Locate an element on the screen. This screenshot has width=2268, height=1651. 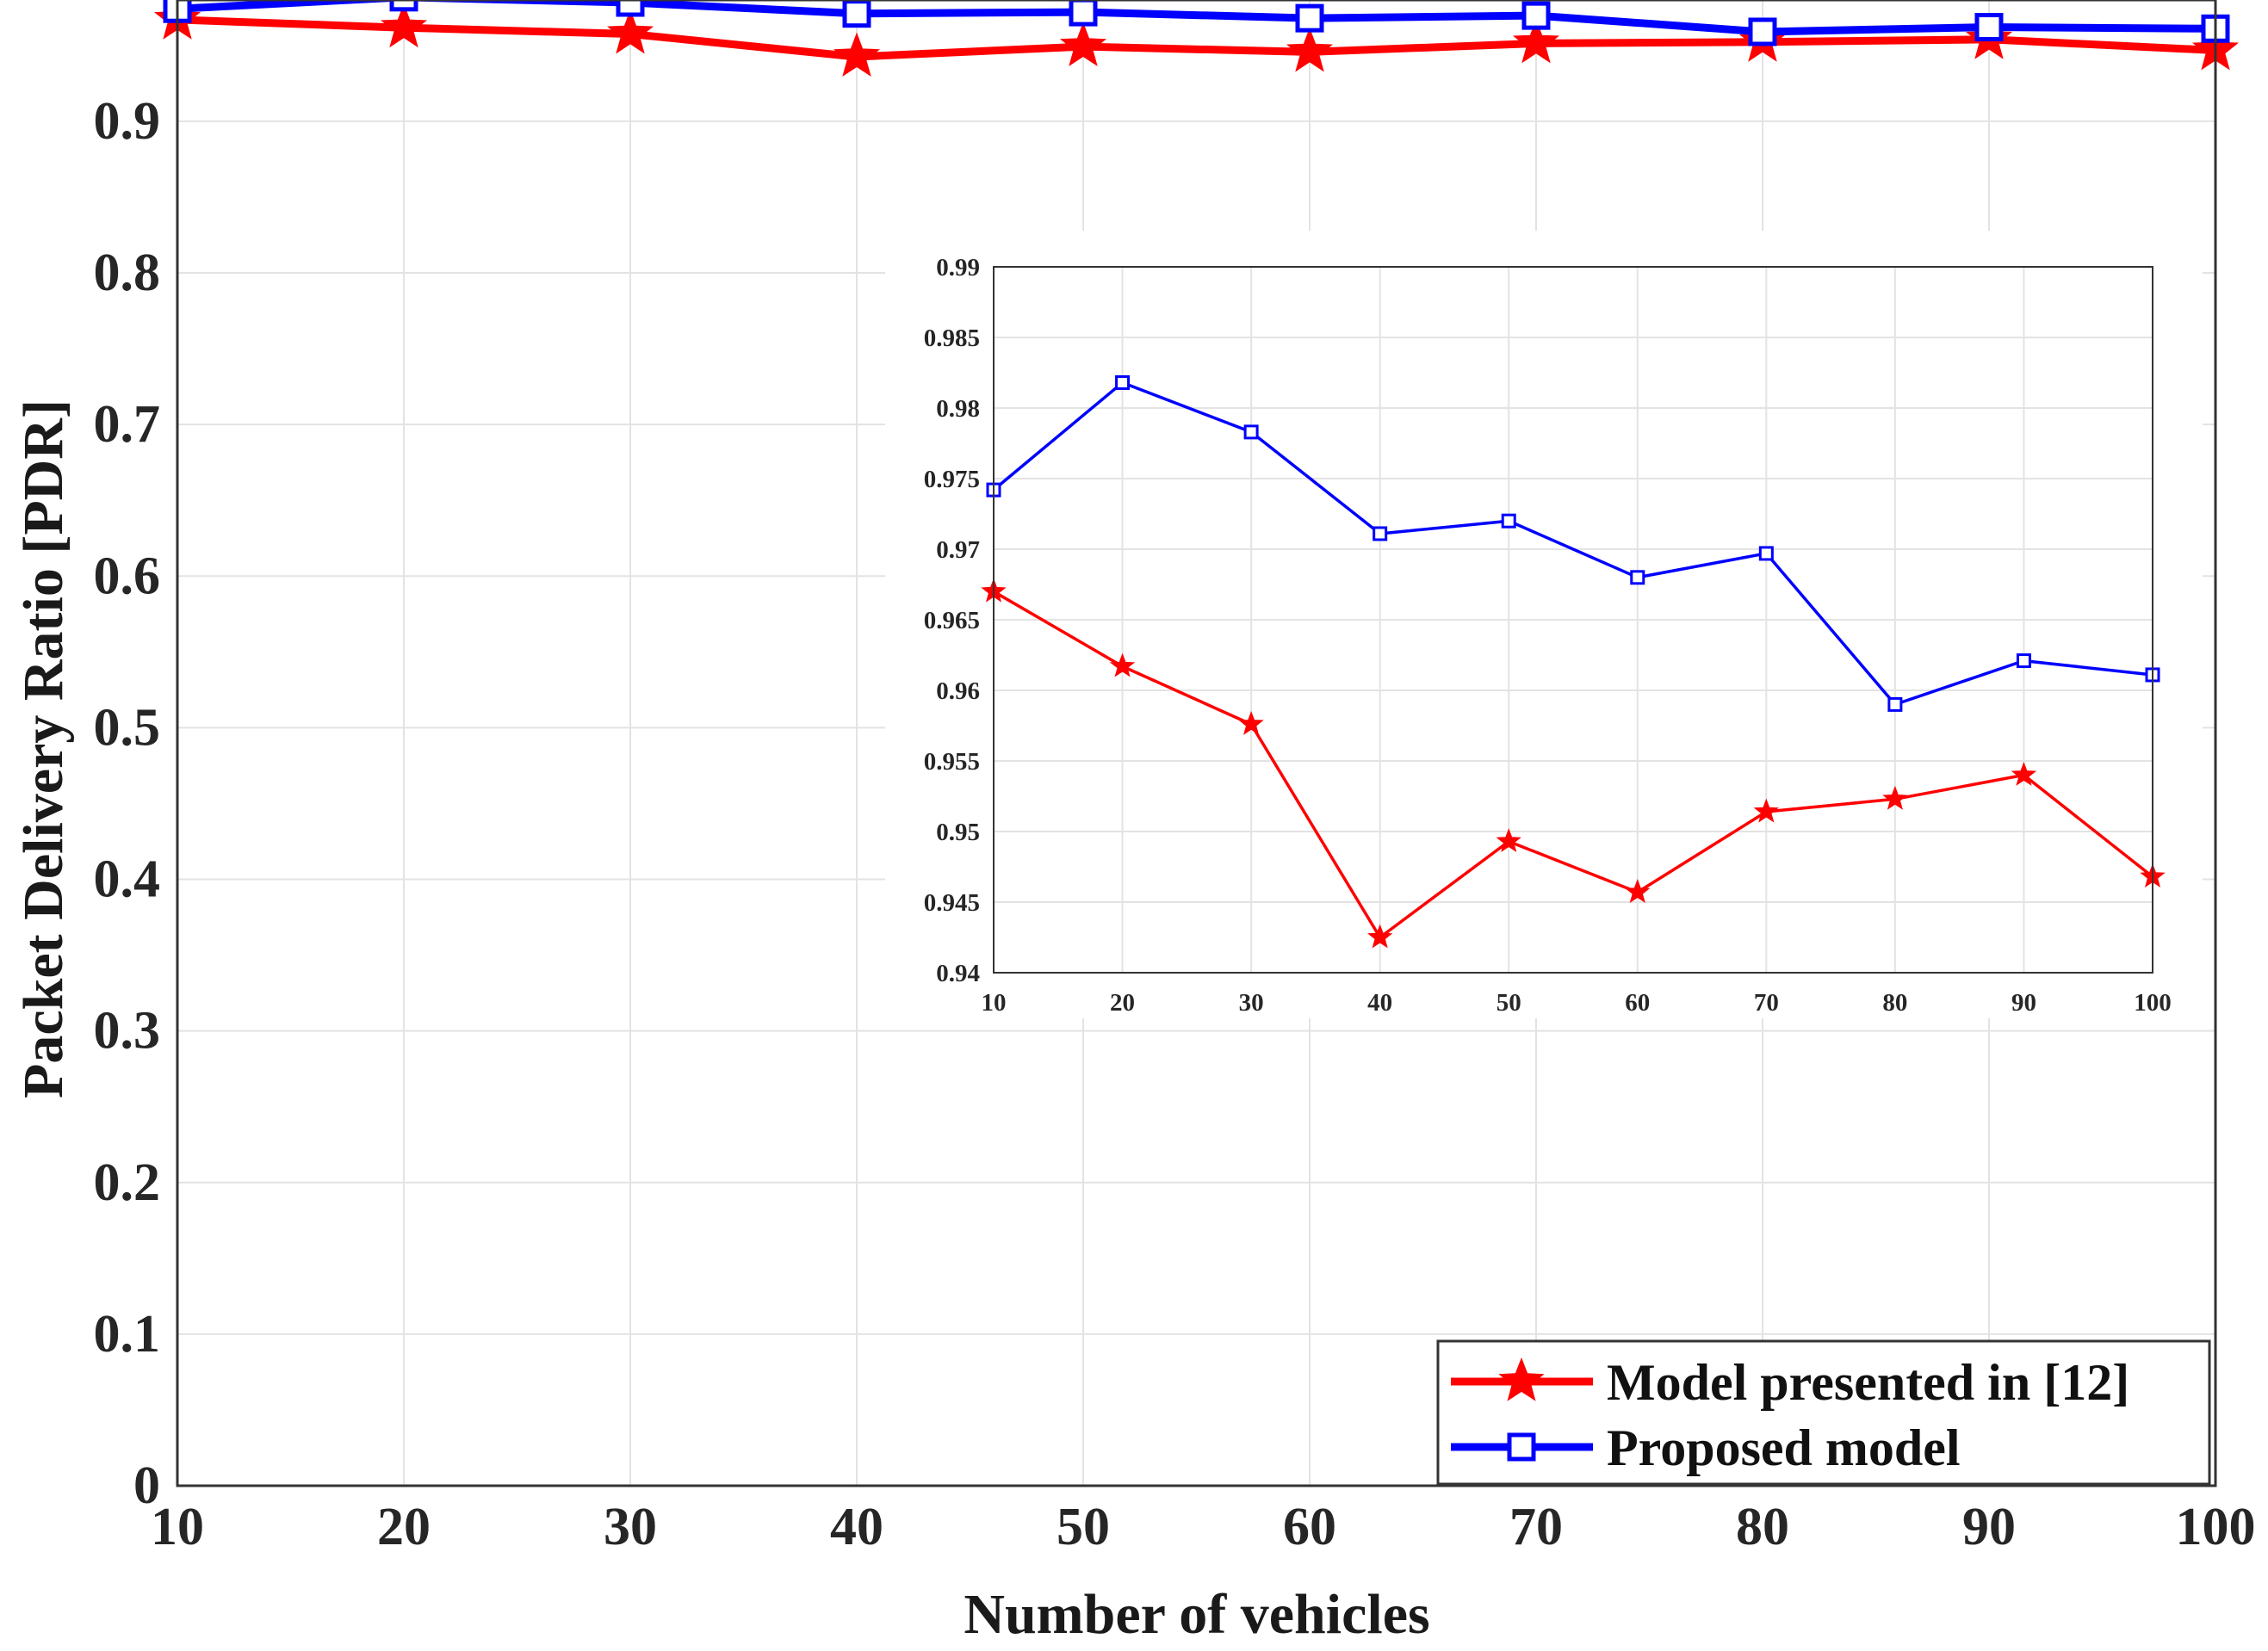
main-x-tick-80: 80 is located at coordinates (1762, 1527).